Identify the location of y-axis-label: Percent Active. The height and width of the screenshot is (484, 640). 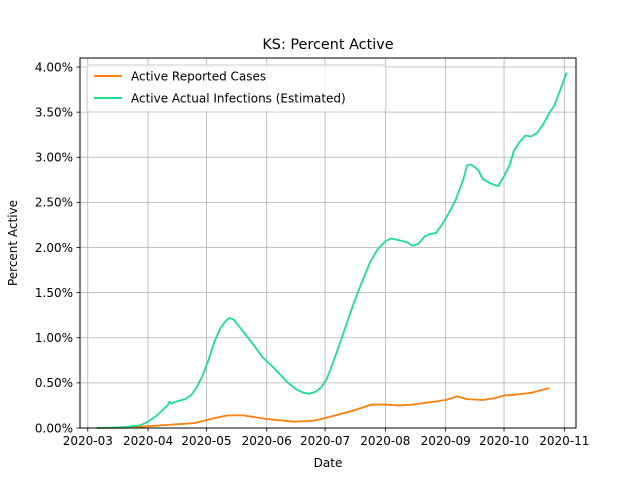
(13, 243).